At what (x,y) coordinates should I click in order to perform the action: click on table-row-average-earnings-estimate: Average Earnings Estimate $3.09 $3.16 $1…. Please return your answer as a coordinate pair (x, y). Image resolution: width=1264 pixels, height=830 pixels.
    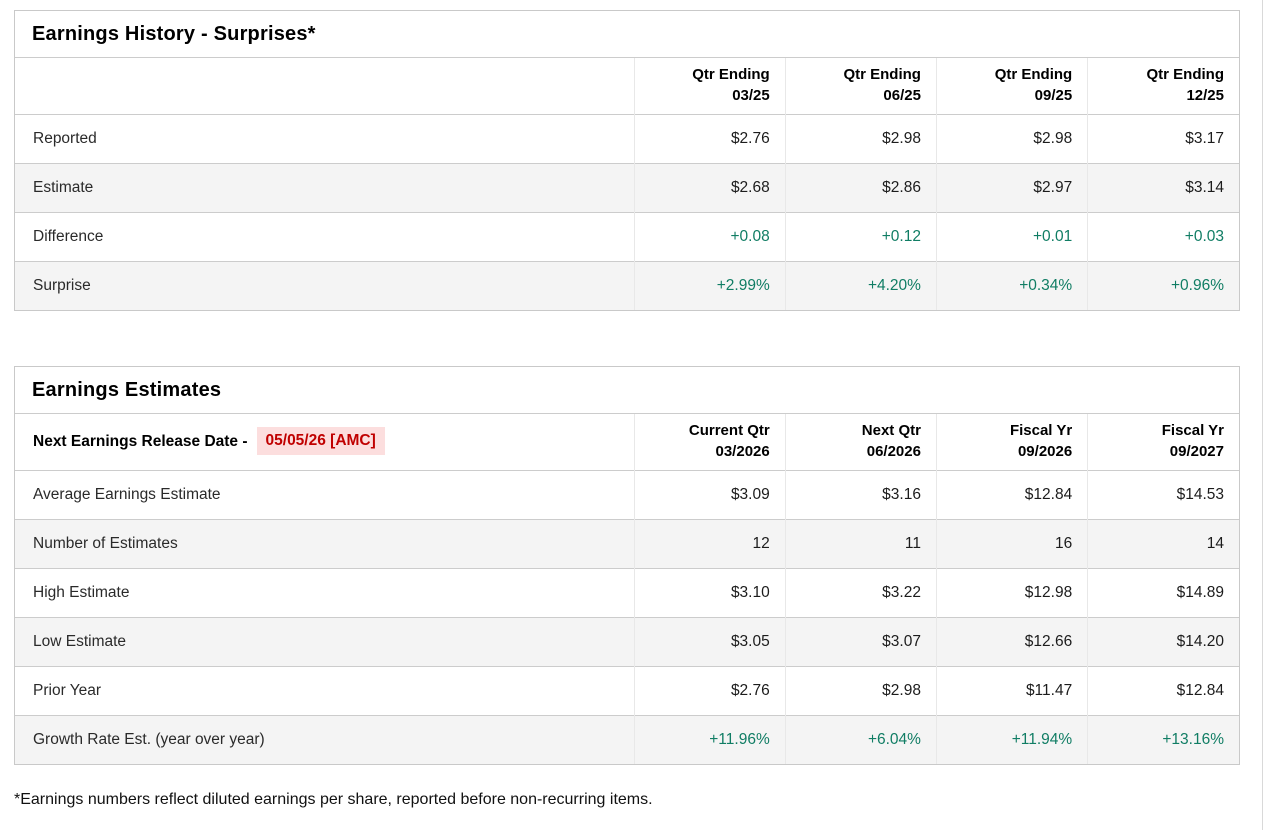
    Looking at the image, I should click on (627, 495).